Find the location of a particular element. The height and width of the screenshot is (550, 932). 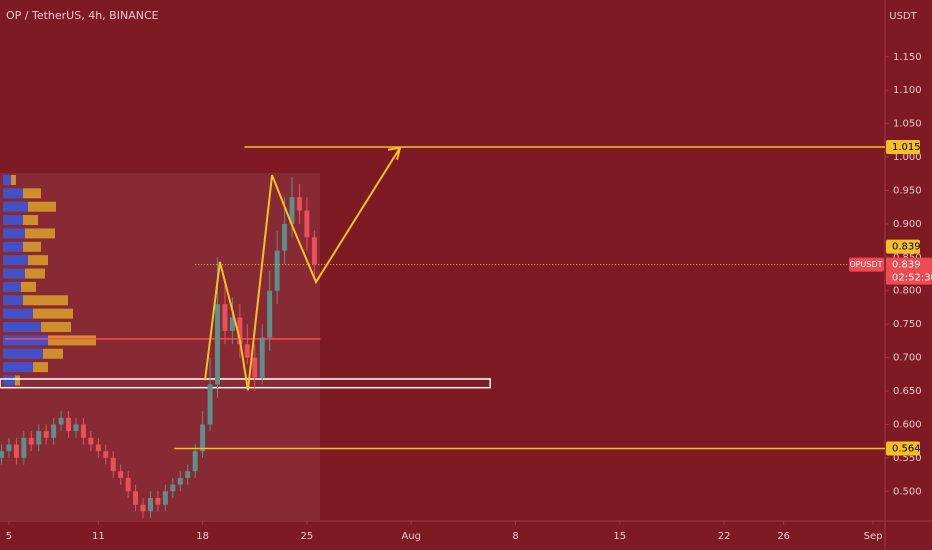

x-tick-label: 26 is located at coordinates (783, 536).